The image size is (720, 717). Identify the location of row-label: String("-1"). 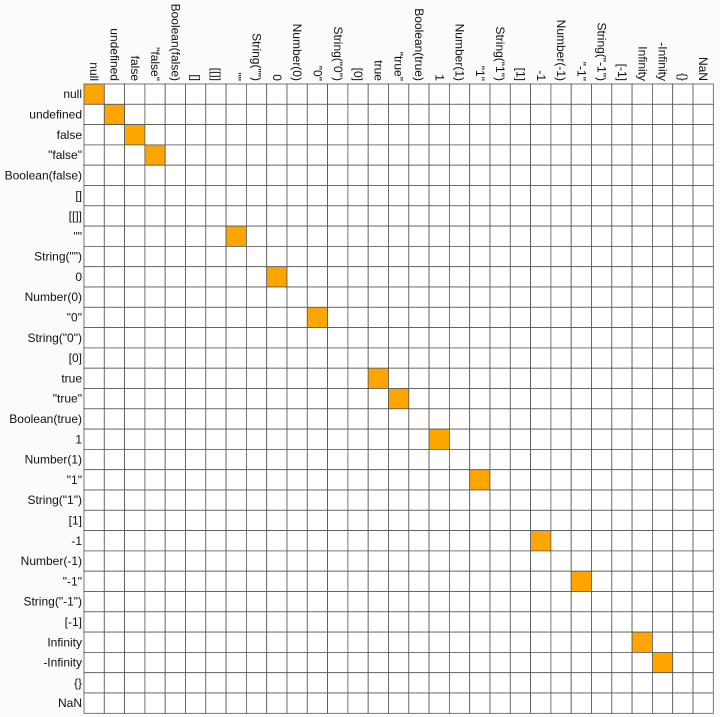
(52, 602).